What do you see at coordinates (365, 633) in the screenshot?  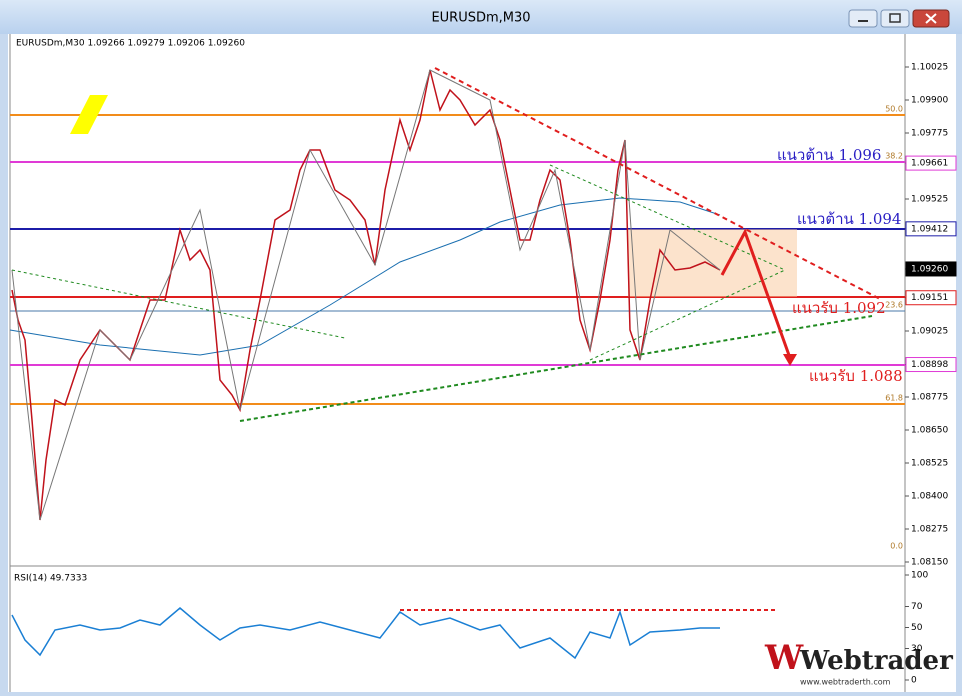 I see `rsi-line` at bounding box center [365, 633].